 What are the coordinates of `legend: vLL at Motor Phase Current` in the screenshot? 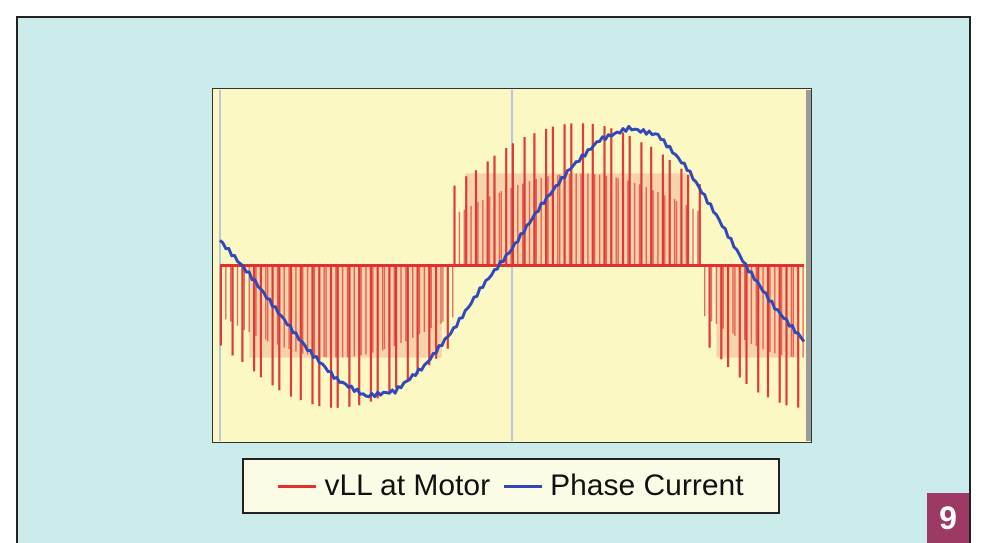 It's located at (511, 486).